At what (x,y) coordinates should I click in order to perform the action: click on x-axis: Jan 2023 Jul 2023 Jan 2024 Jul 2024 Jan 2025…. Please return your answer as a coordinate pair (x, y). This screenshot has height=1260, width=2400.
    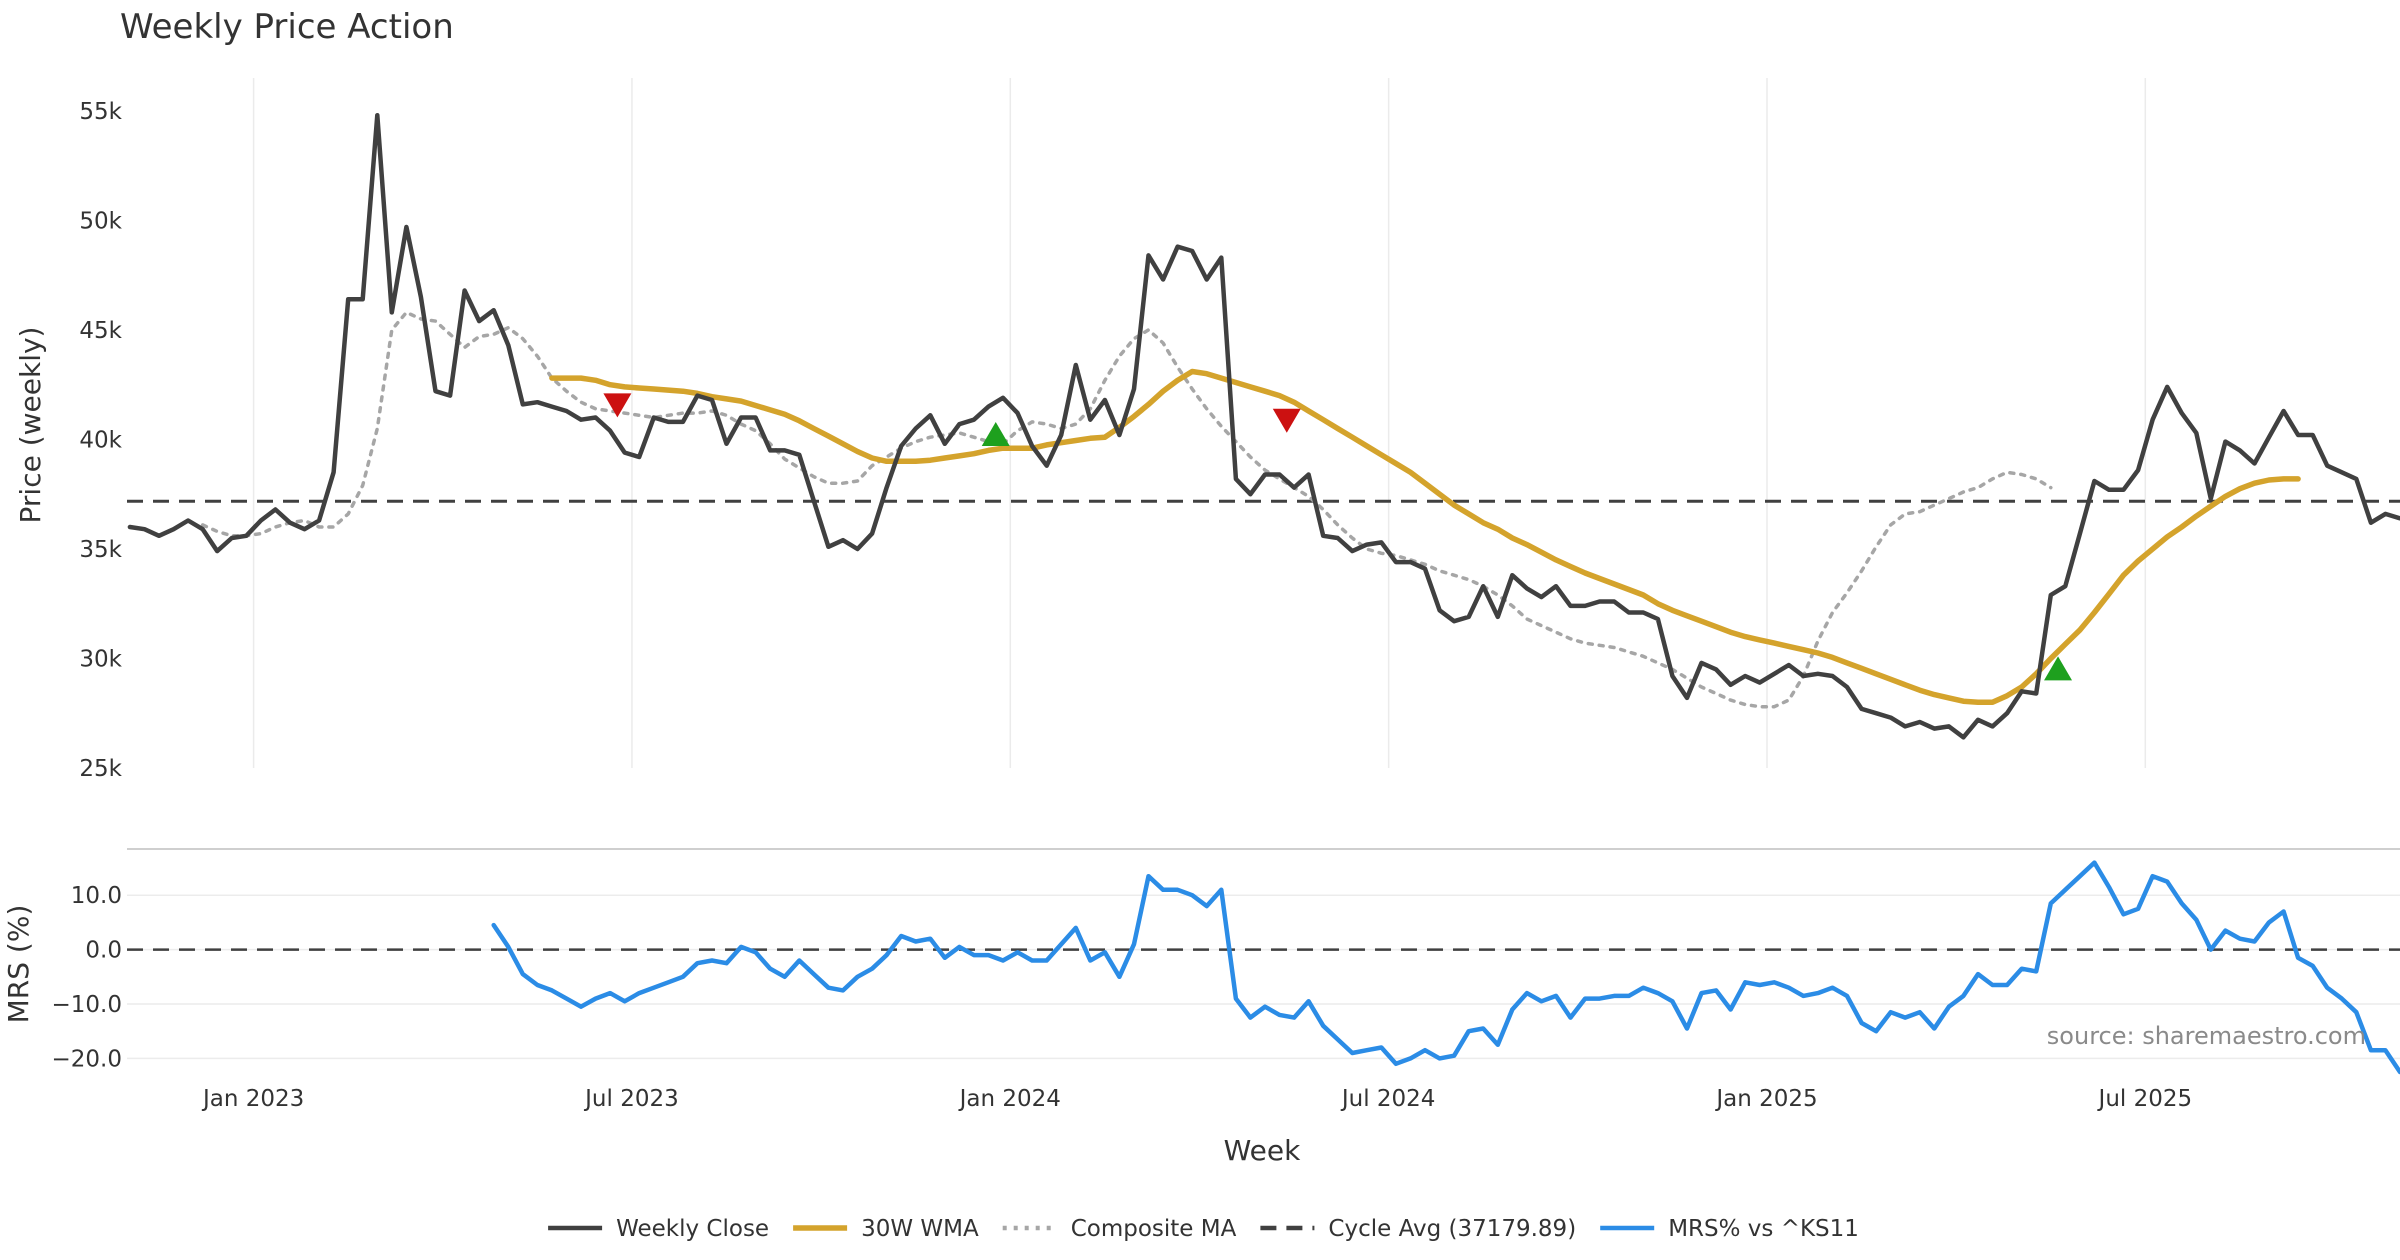
    Looking at the image, I should click on (1196, 1099).